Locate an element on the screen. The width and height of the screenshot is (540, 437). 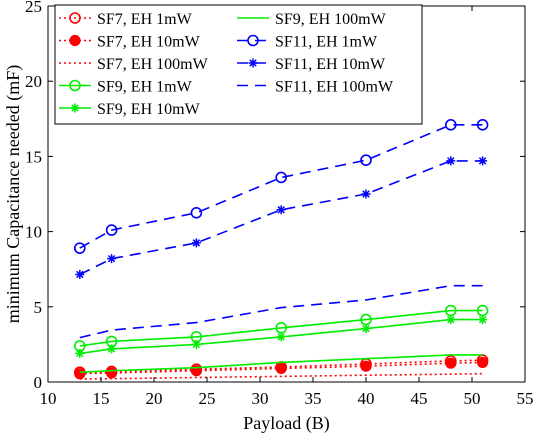
legend-item-1: SF7, EH 1mW is located at coordinates (126, 19).